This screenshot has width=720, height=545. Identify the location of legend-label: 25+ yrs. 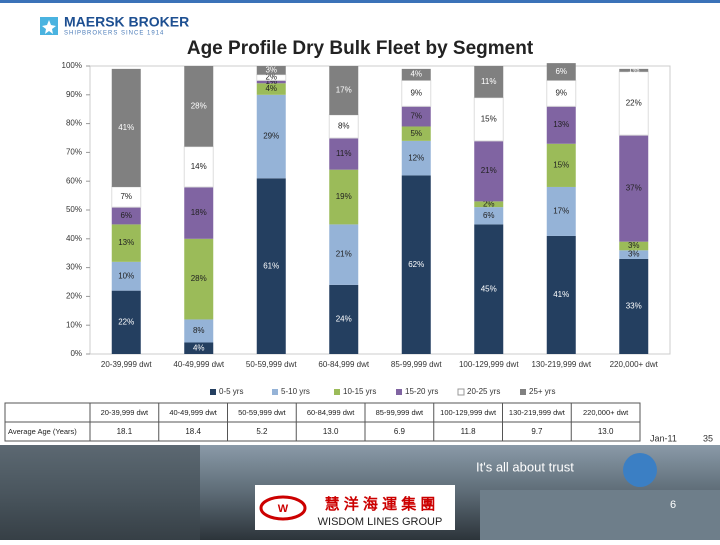
(542, 391).